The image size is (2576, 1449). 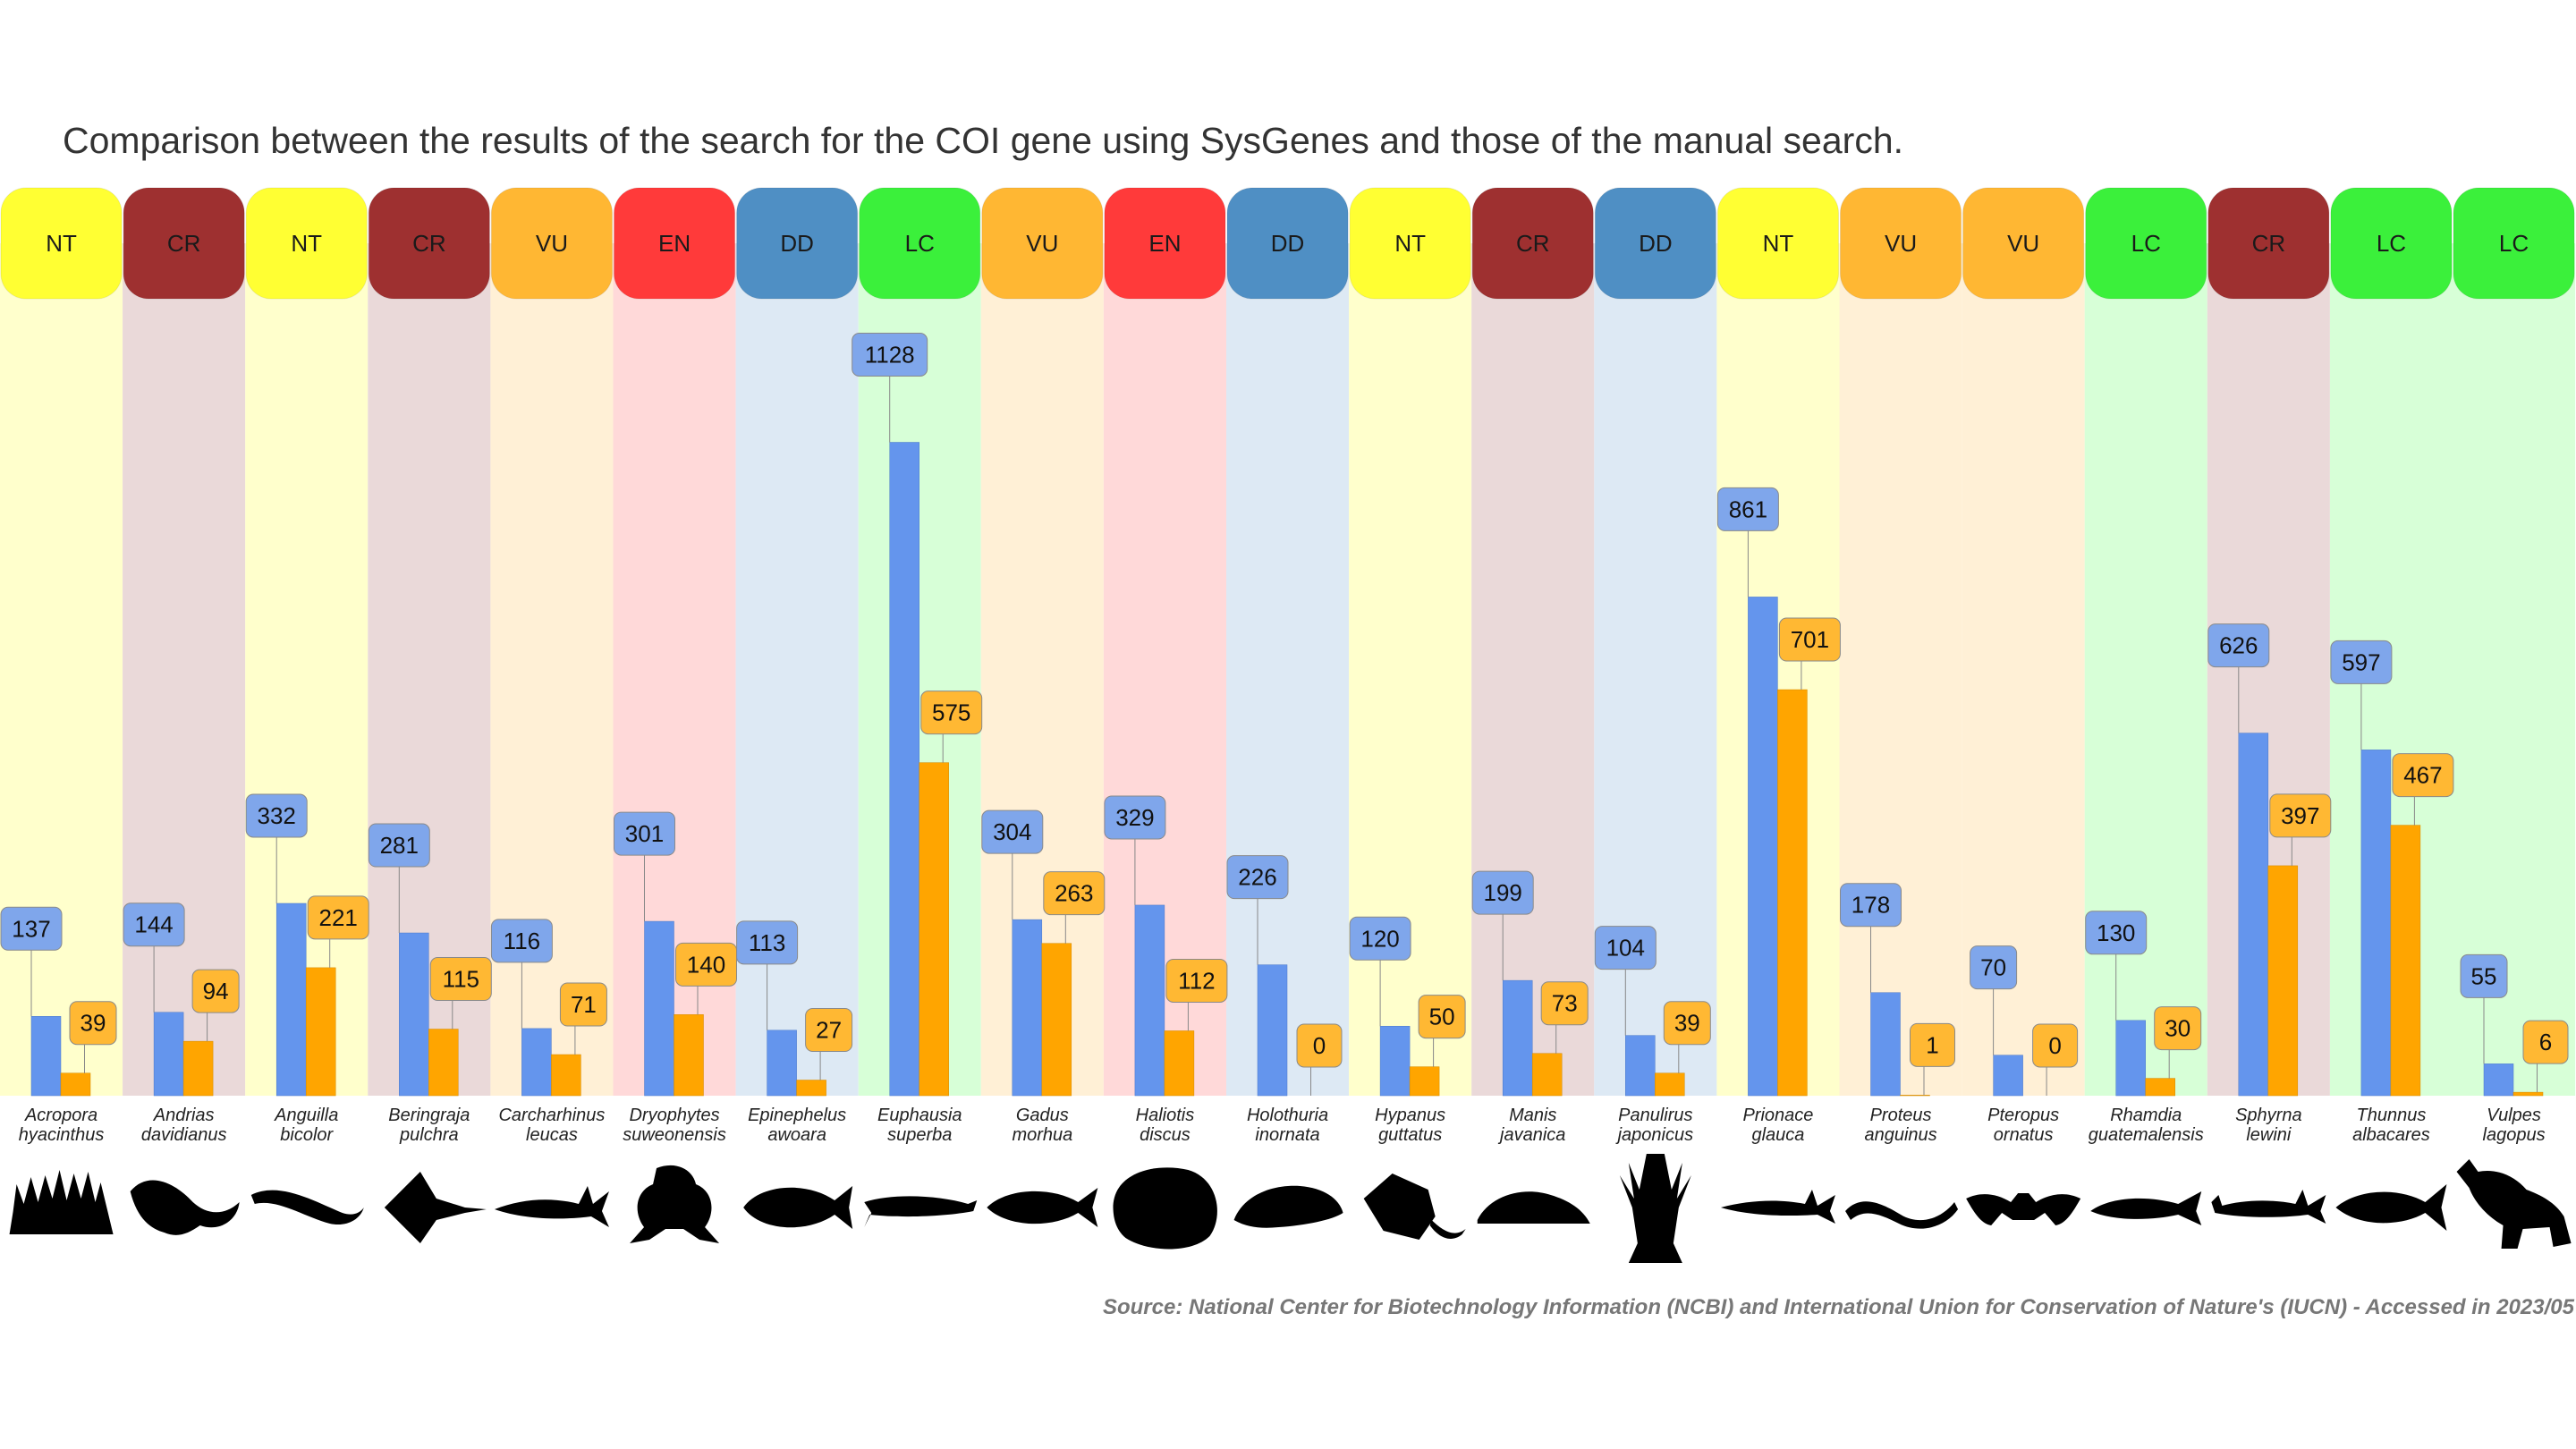 I want to click on species-genus: Prionace, so click(x=1777, y=1115).